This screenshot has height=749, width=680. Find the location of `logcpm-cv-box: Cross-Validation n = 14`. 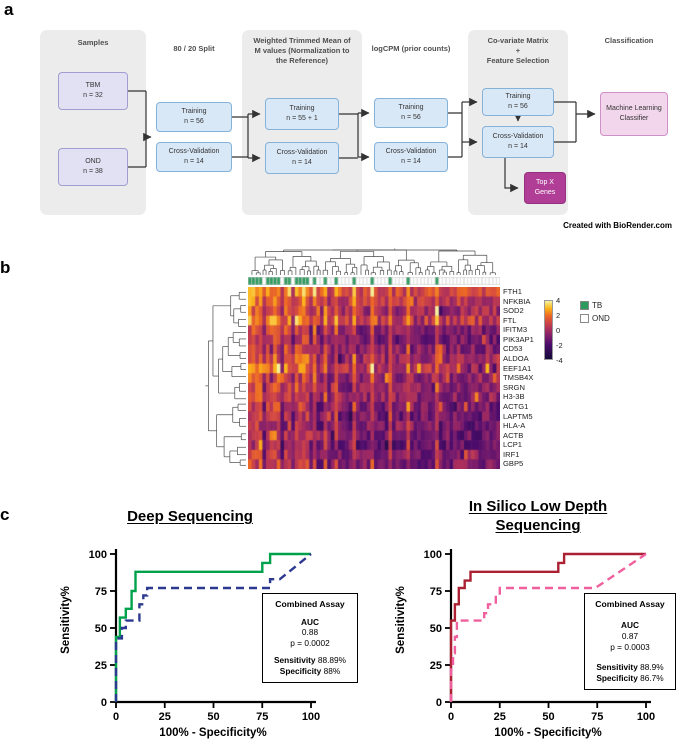

logcpm-cv-box: Cross-Validation n = 14 is located at coordinates (411, 157).